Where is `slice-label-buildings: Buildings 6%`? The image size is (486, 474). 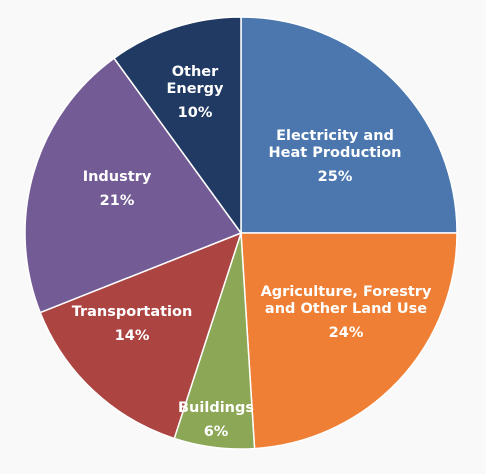
slice-label-buildings: Buildings 6% is located at coordinates (216, 420).